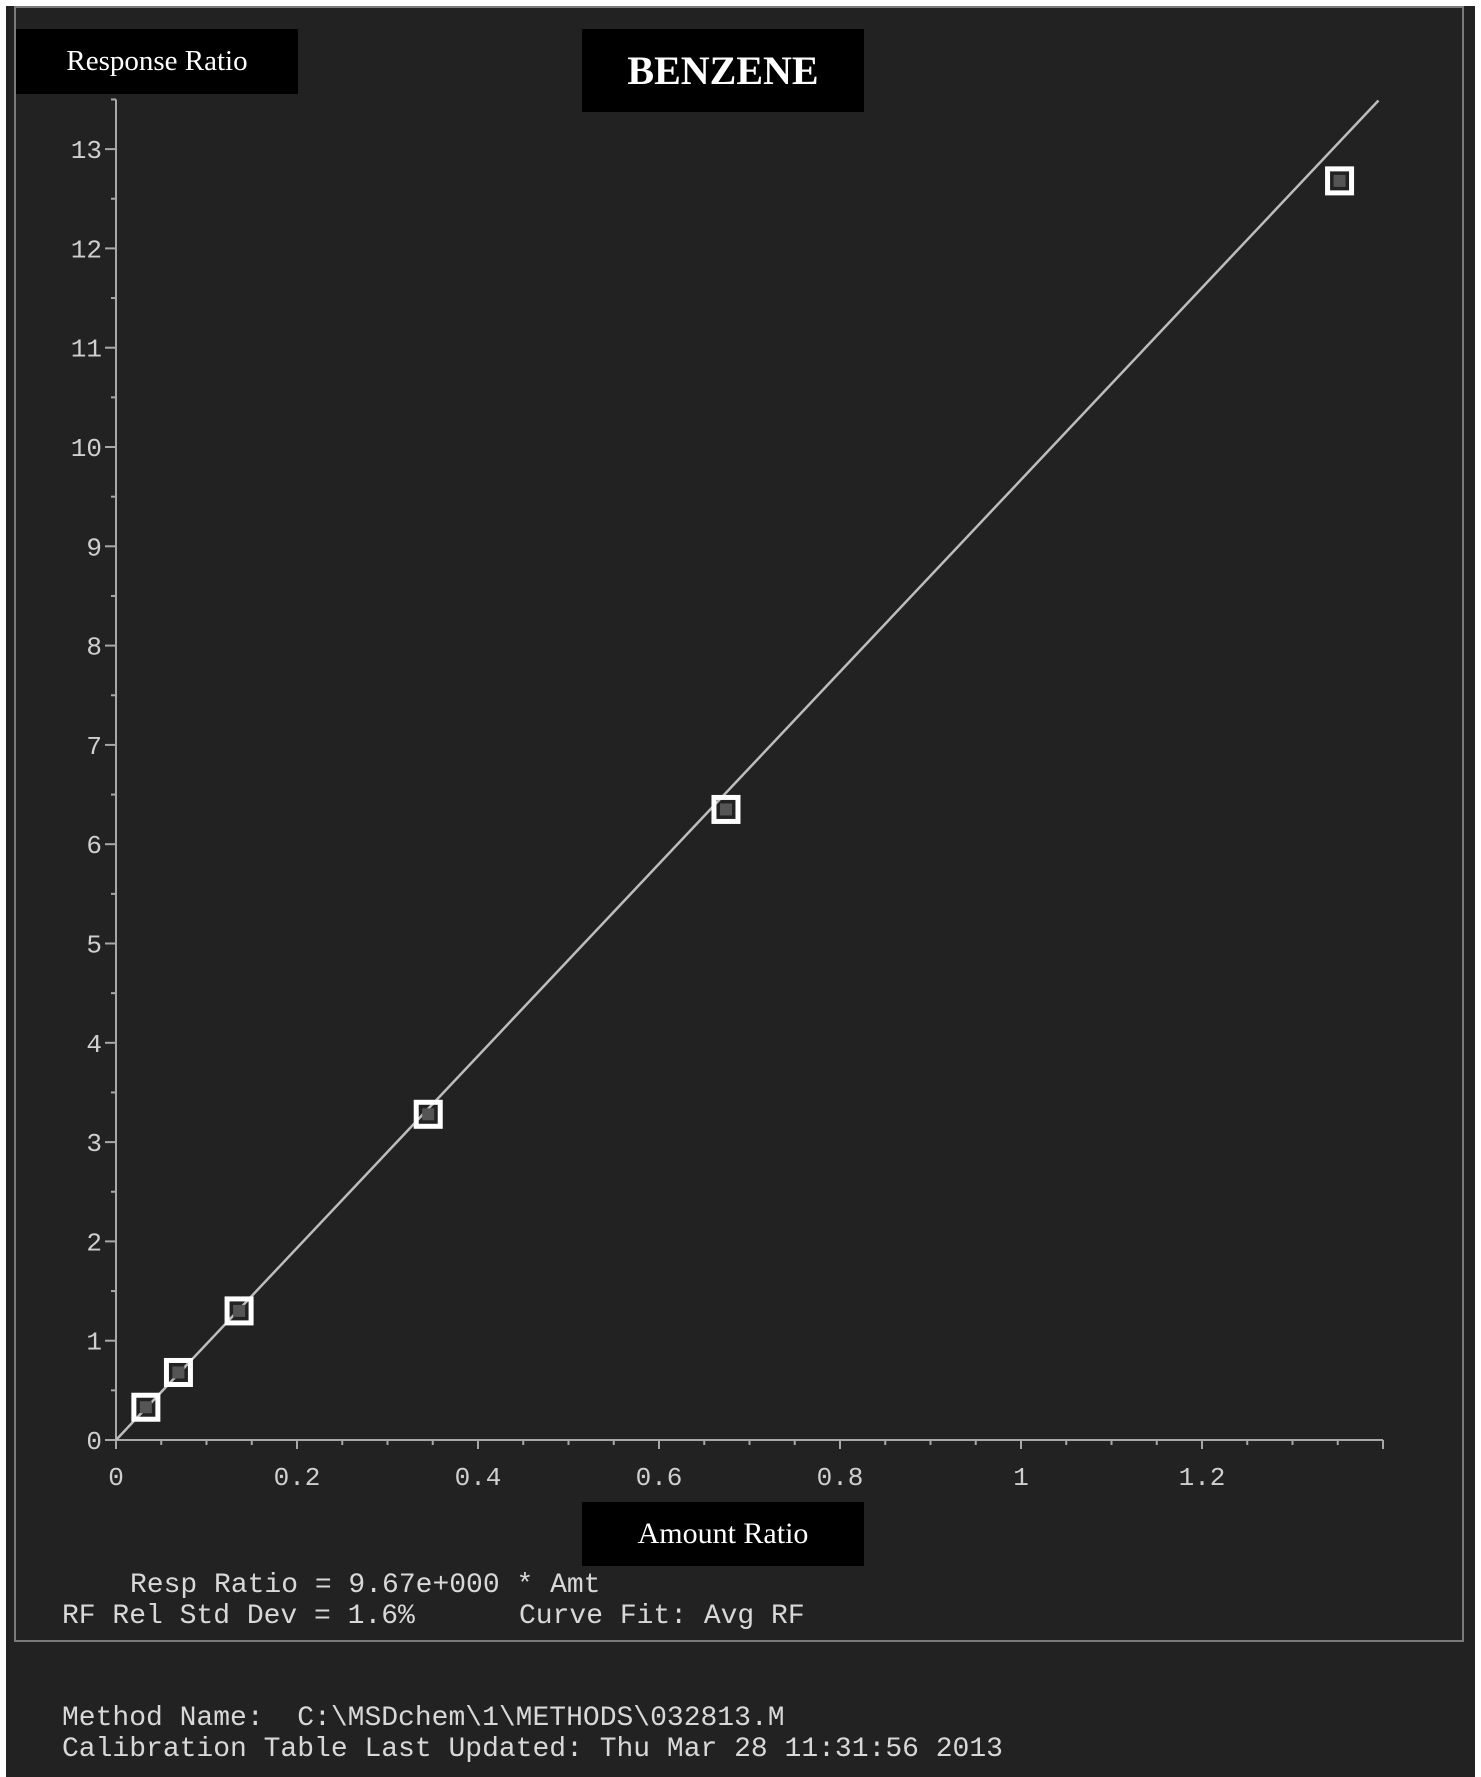 Image resolution: width=1481 pixels, height=1777 pixels. I want to click on curve-fit-type: Curve Fit: Avg RF, so click(662, 1616).